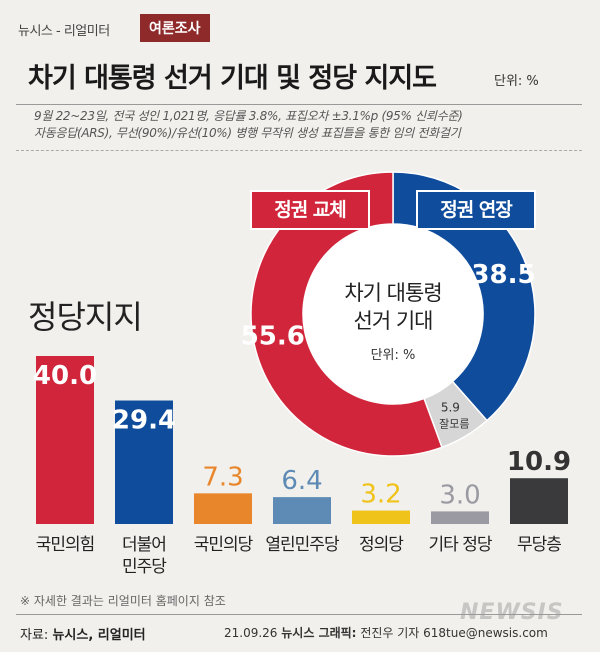  Describe the element at coordinates (273, 336) in the screenshot. I see `donut-value-label: 55.6` at that location.